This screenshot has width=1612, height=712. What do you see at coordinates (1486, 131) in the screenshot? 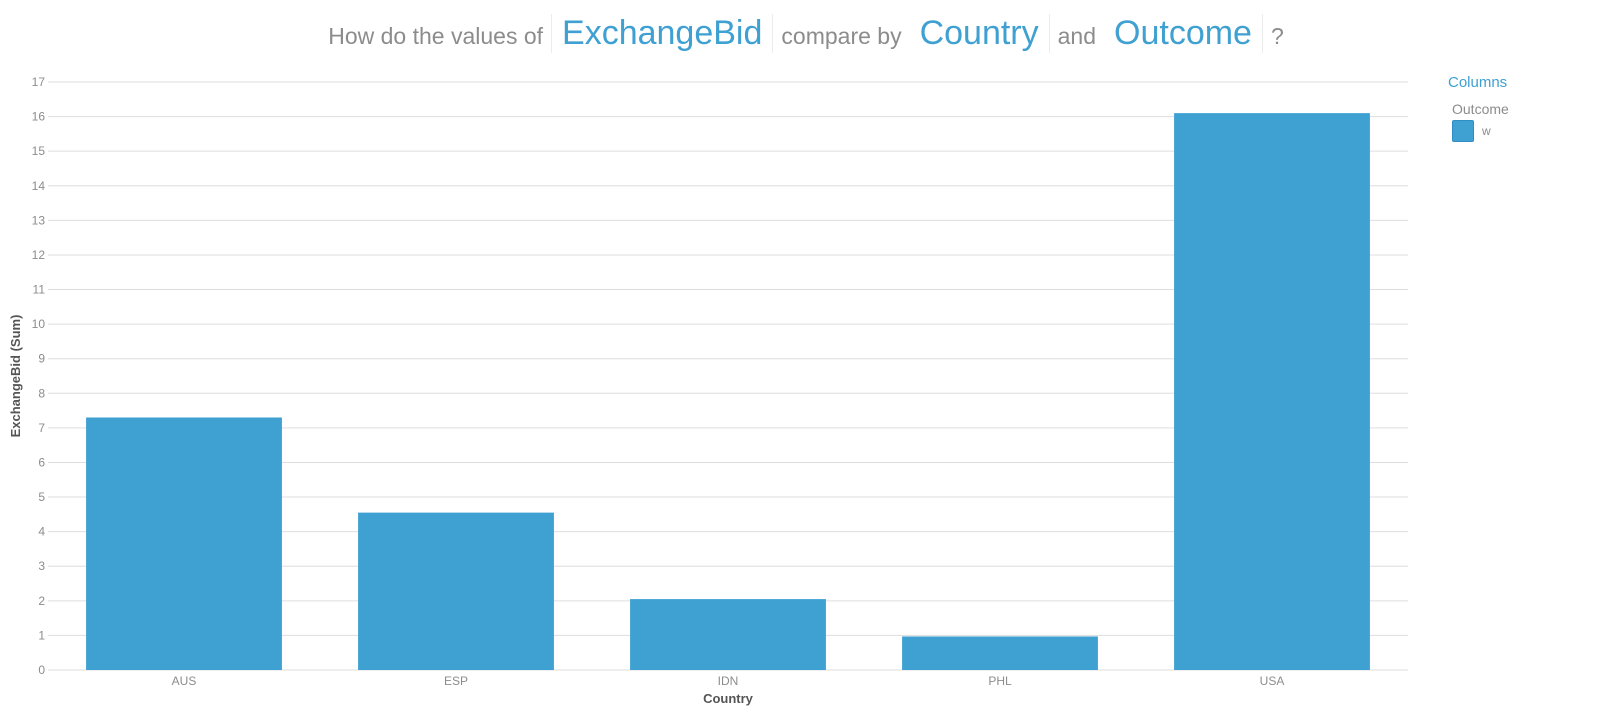
I see `legend-item-label: w` at bounding box center [1486, 131].